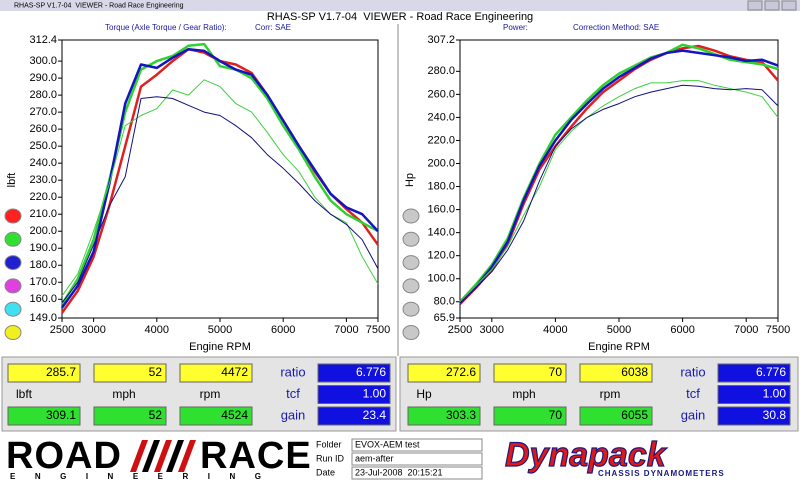  Describe the element at coordinates (325, 472) in the screenshot. I see `info-label: Date` at that location.